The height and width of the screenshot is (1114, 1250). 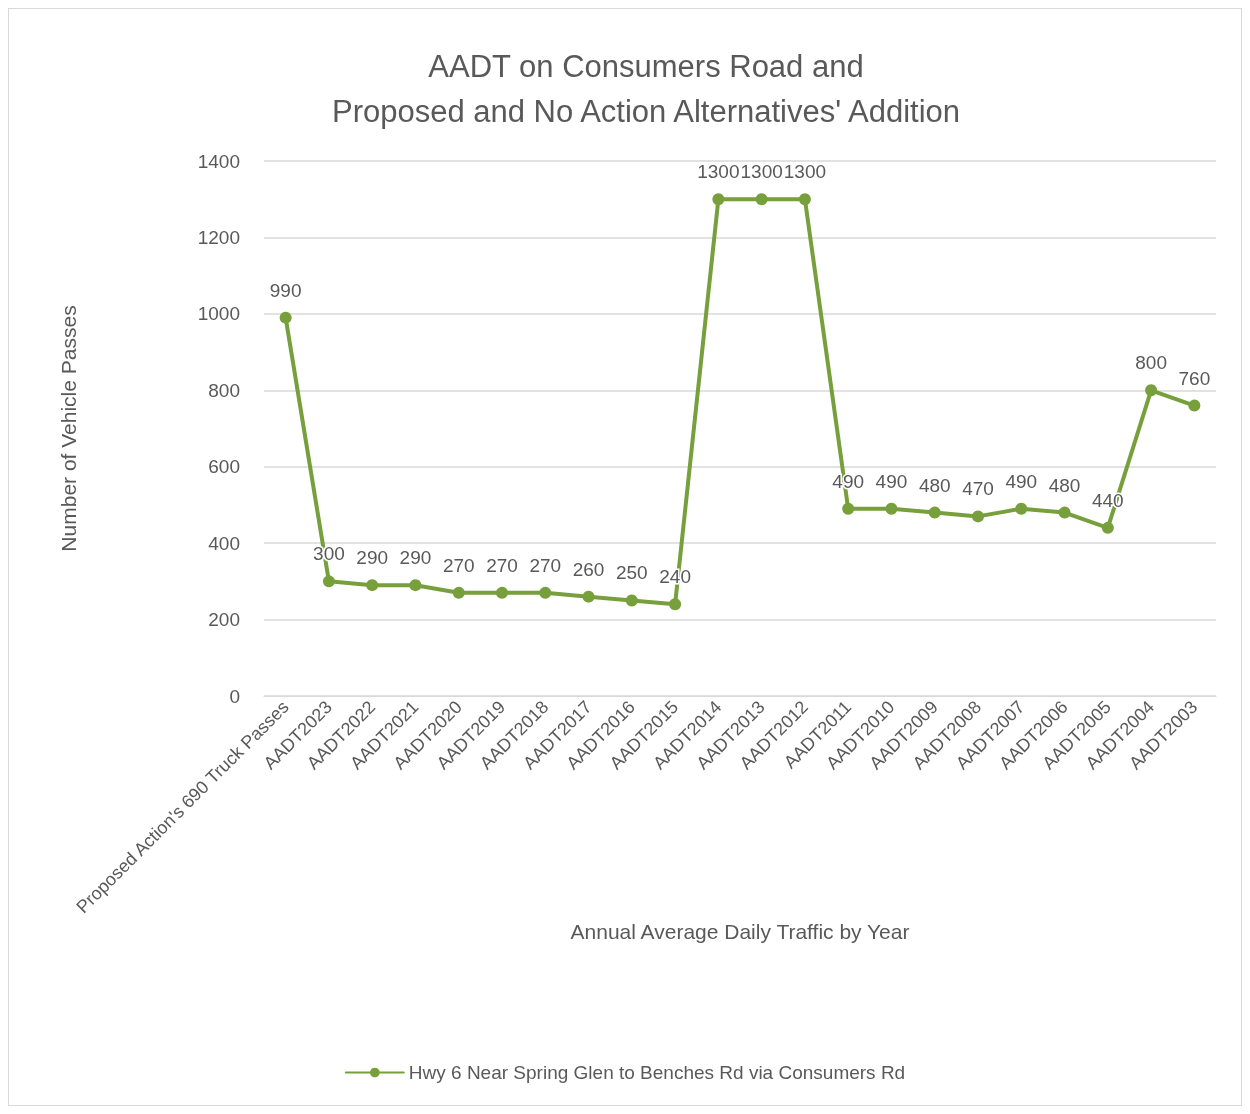 I want to click on data-label: 760, so click(x=1194, y=378).